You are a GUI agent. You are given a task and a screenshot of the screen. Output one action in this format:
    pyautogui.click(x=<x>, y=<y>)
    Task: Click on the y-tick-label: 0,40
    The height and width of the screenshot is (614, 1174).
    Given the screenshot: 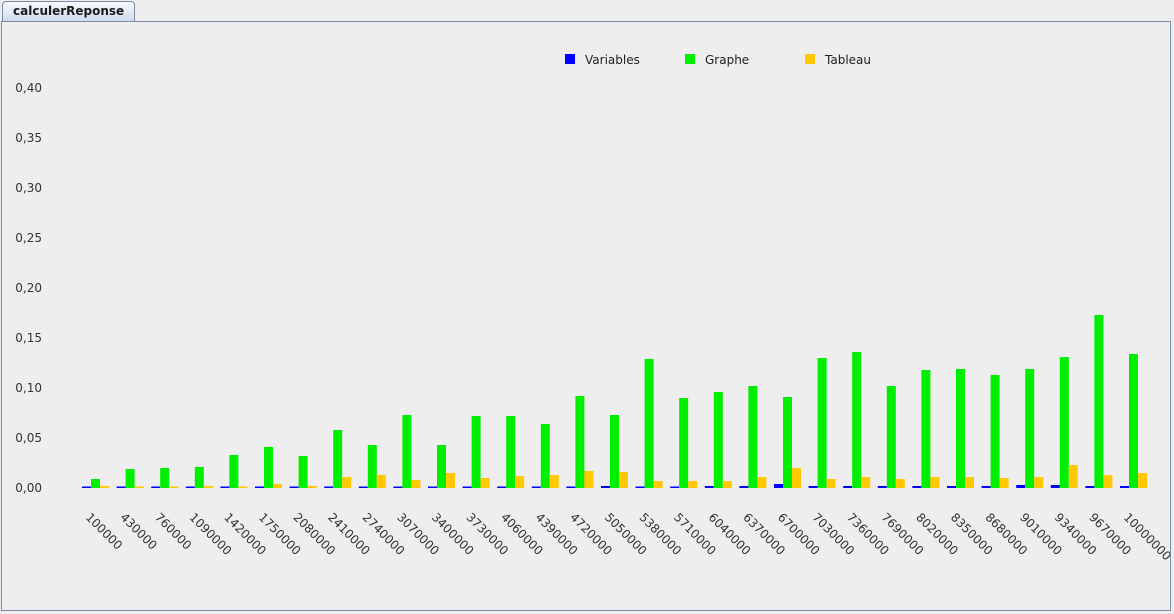 What is the action you would take?
    pyautogui.click(x=28, y=88)
    